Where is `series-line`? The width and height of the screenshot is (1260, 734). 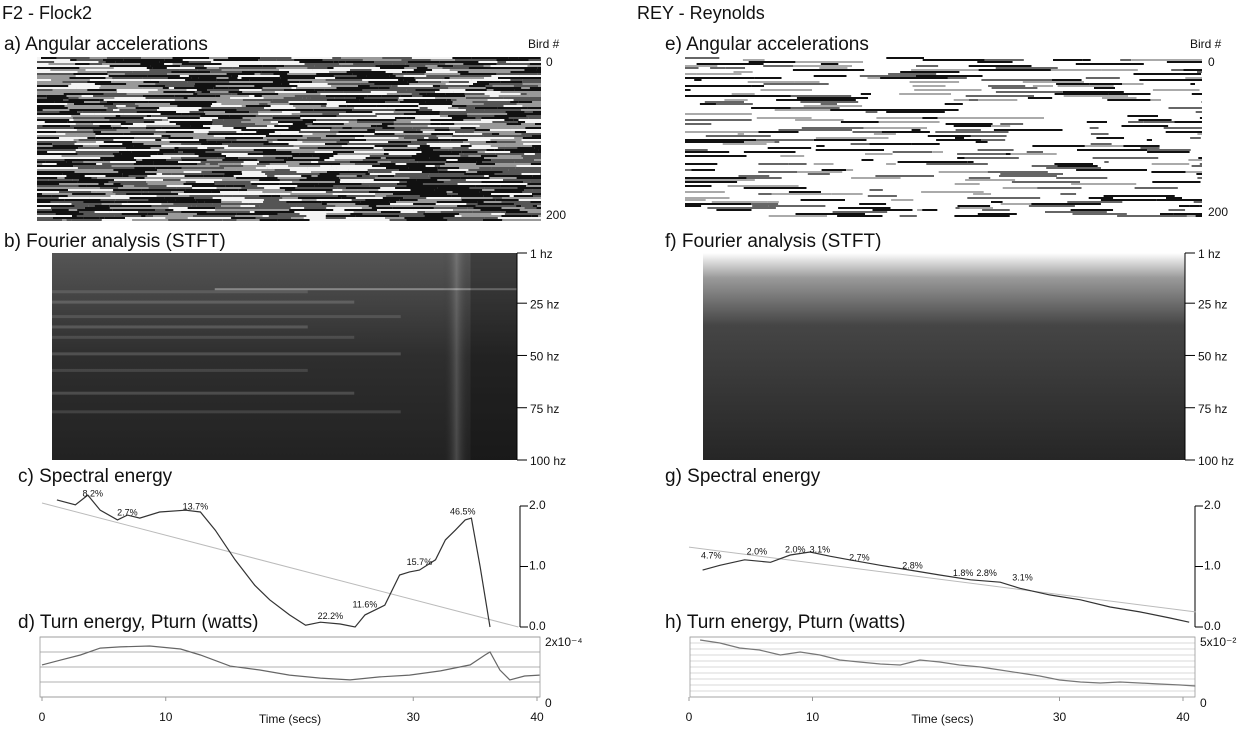
series-line is located at coordinates (273, 561).